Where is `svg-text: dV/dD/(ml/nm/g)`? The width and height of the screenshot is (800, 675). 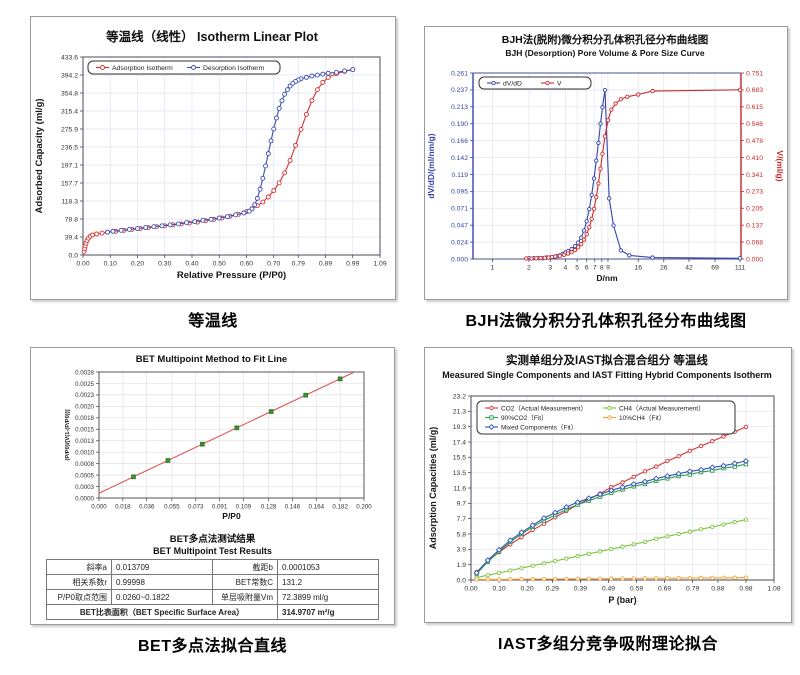
svg-text: dV/dD/(ml/nm/g) is located at coordinates (431, 165).